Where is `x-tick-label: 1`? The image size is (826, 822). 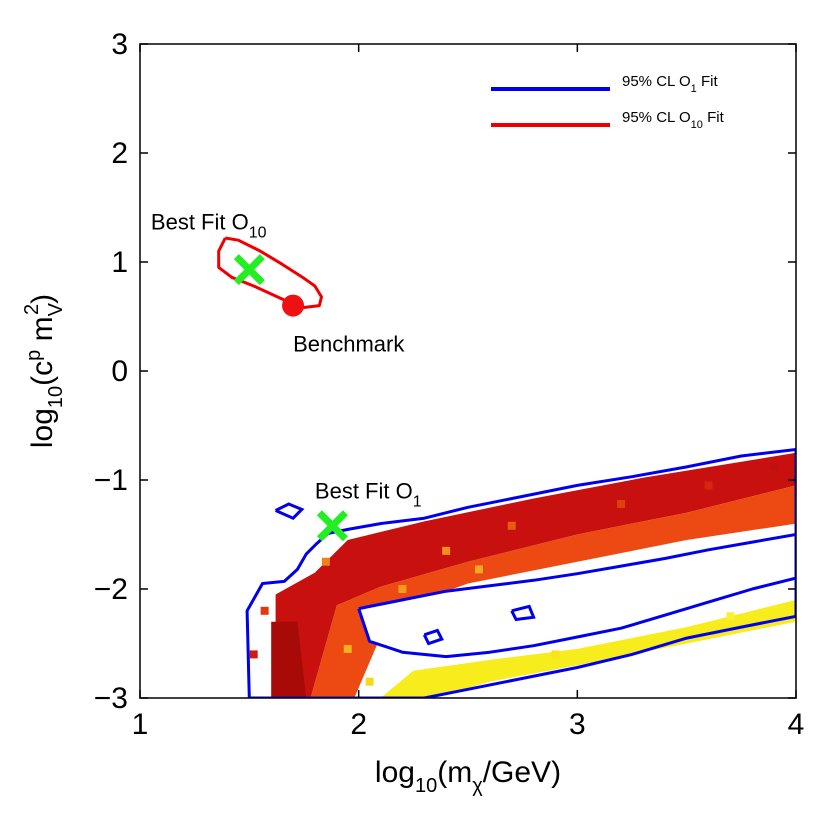 x-tick-label: 1 is located at coordinates (140, 724).